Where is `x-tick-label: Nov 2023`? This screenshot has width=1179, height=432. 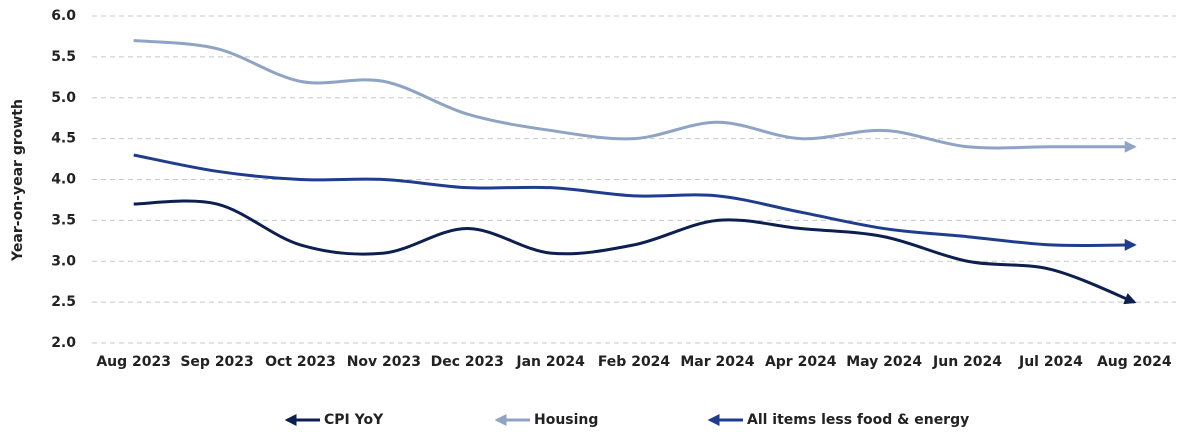
x-tick-label: Nov 2023 is located at coordinates (384, 362).